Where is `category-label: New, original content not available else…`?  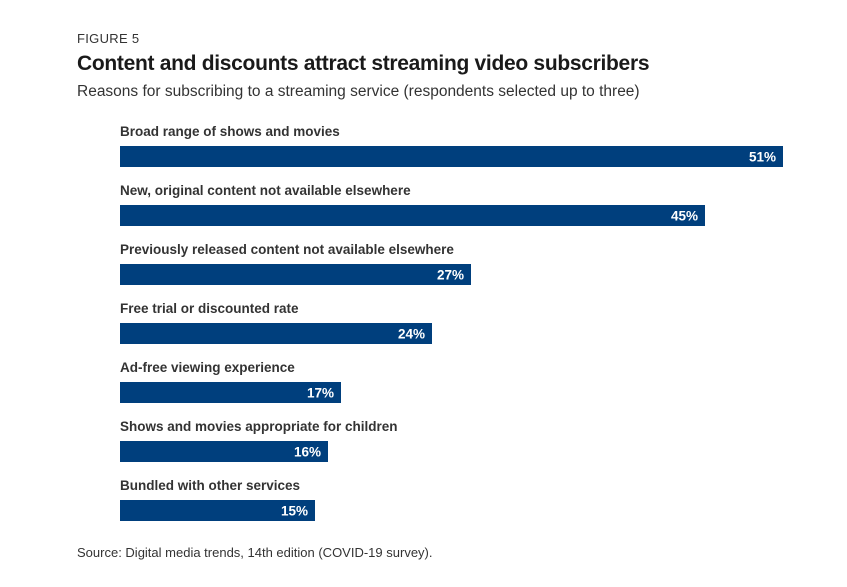 category-label: New, original content not available else… is located at coordinates (265, 190).